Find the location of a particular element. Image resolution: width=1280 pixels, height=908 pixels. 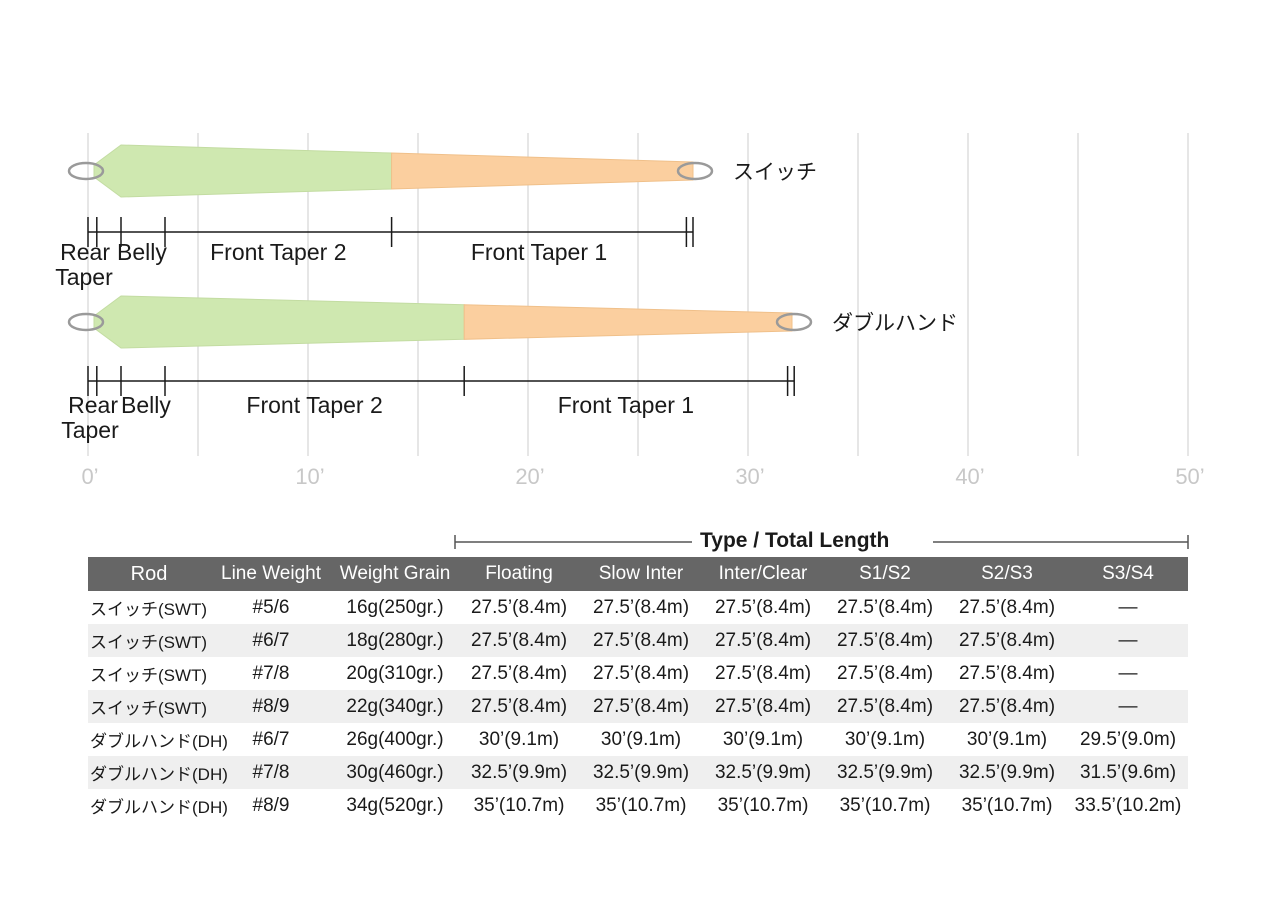

table-cell: 22g(340gr.) is located at coordinates (395, 706).